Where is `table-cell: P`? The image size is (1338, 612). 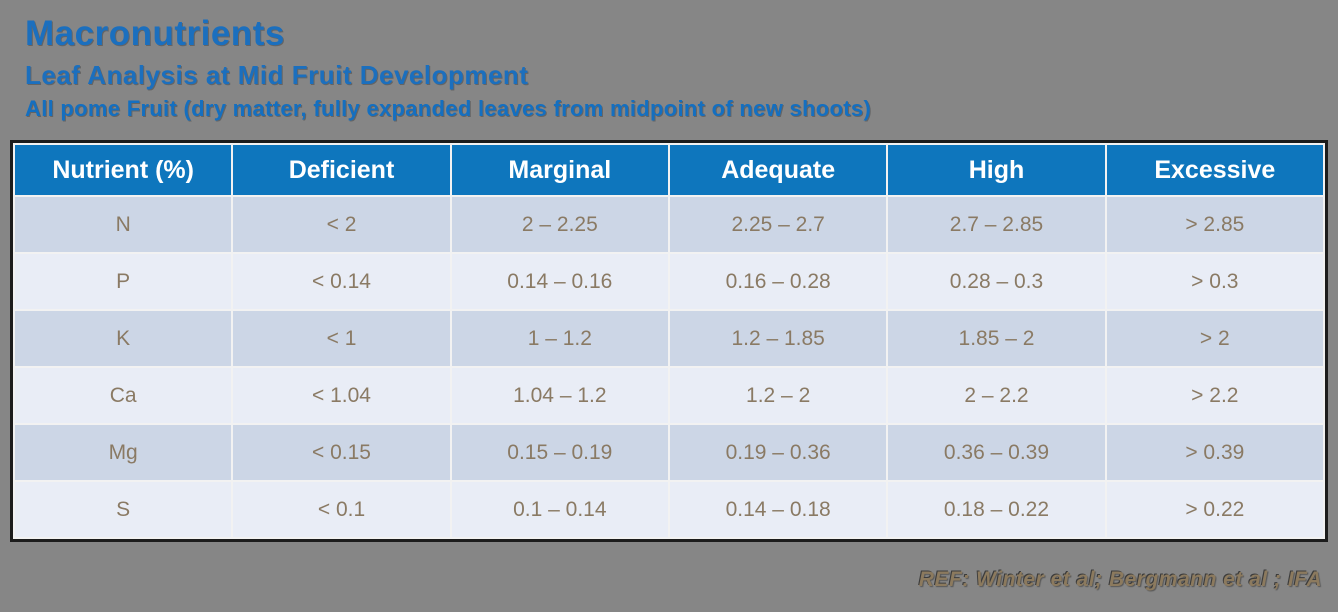
table-cell: P is located at coordinates (123, 281).